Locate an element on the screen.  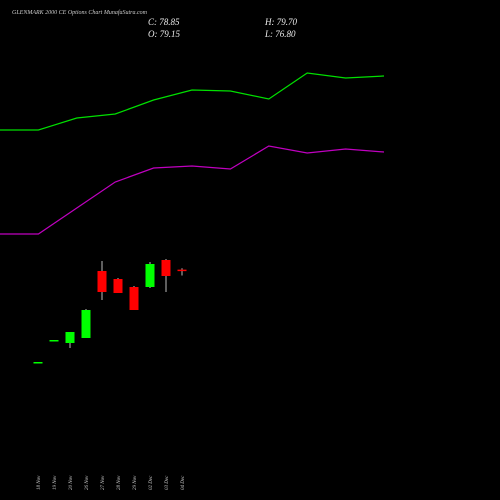
x-tick-label: 02 Dec is located at coordinates (151, 482).